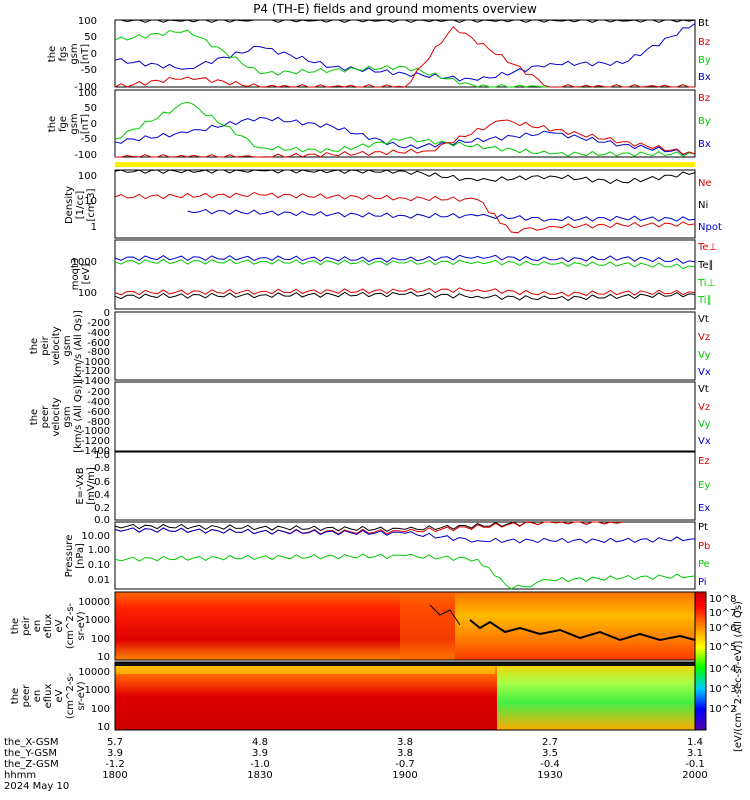  I want to click on ytick-label: -100, so click(85, 155).